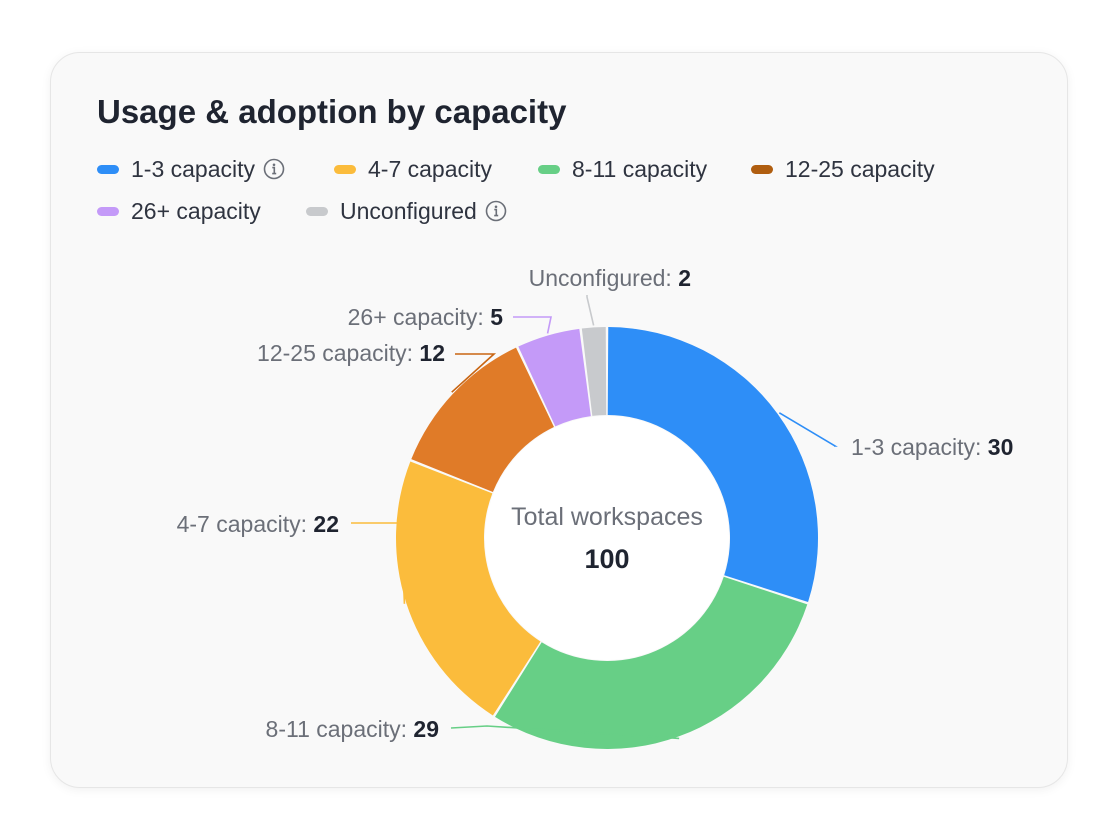 This screenshot has height=840, width=1120. I want to click on legend-item-26plus-capacity: 26+ capacity, so click(179, 211).